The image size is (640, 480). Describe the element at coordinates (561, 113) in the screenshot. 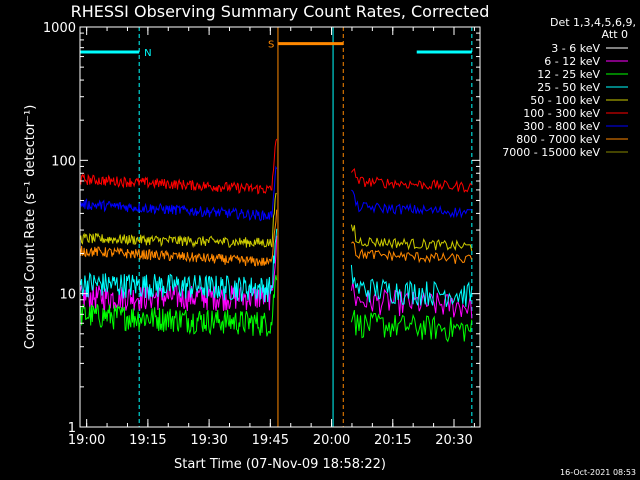

I see `legend-label-5: 100 - 300 keV` at that location.